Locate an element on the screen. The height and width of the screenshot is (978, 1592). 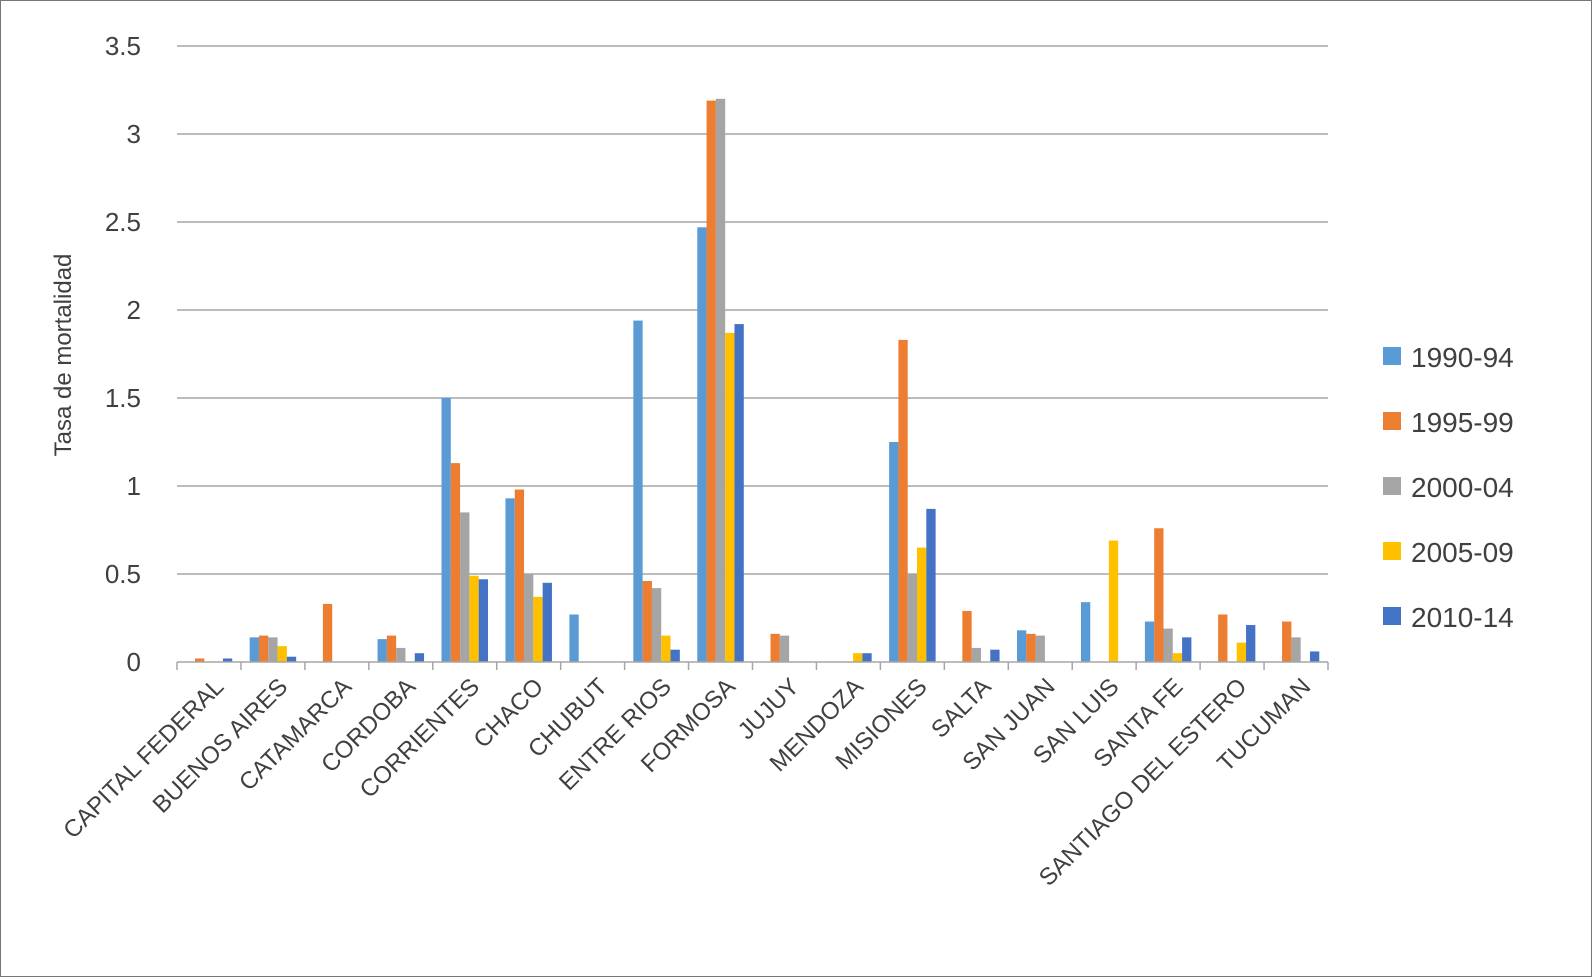
y-axis-title: Tasa de mortalidad is located at coordinates (63, 355).